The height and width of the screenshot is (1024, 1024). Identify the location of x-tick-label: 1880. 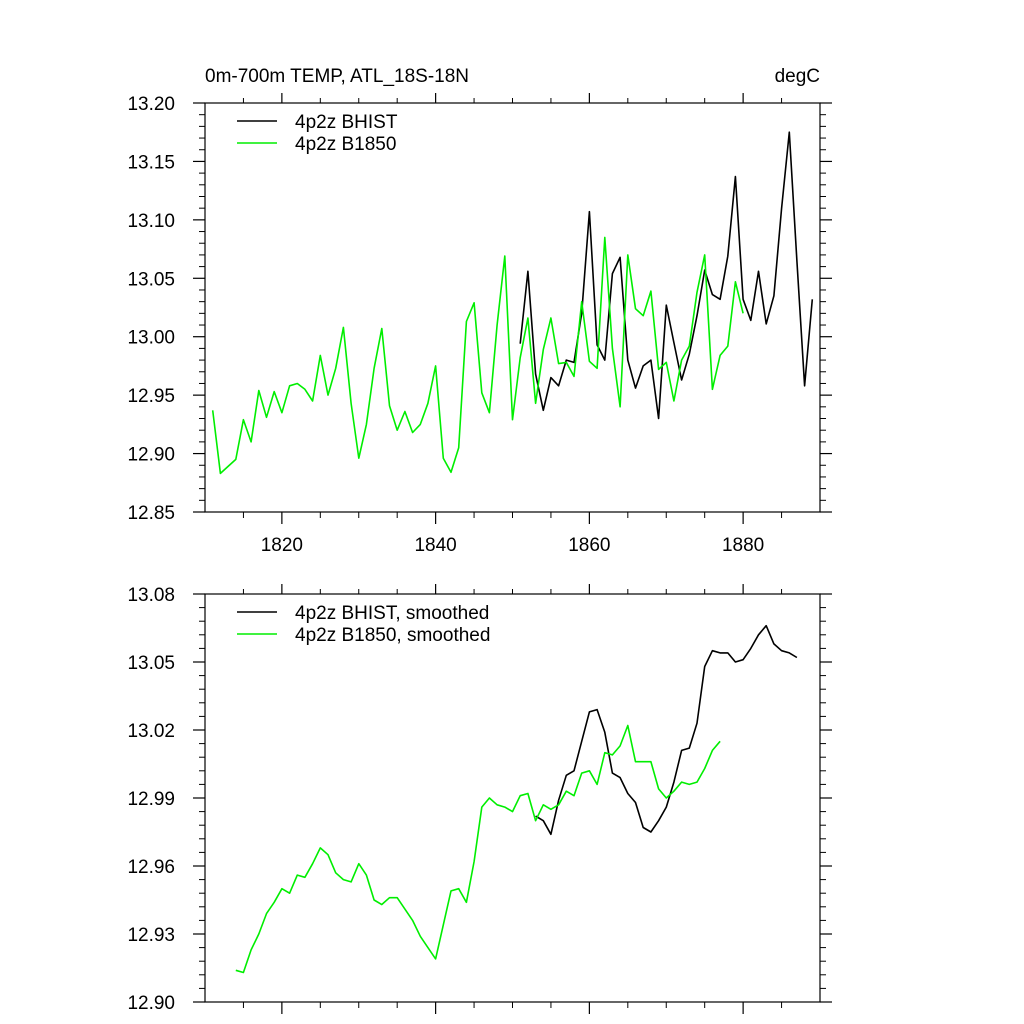
(743, 545).